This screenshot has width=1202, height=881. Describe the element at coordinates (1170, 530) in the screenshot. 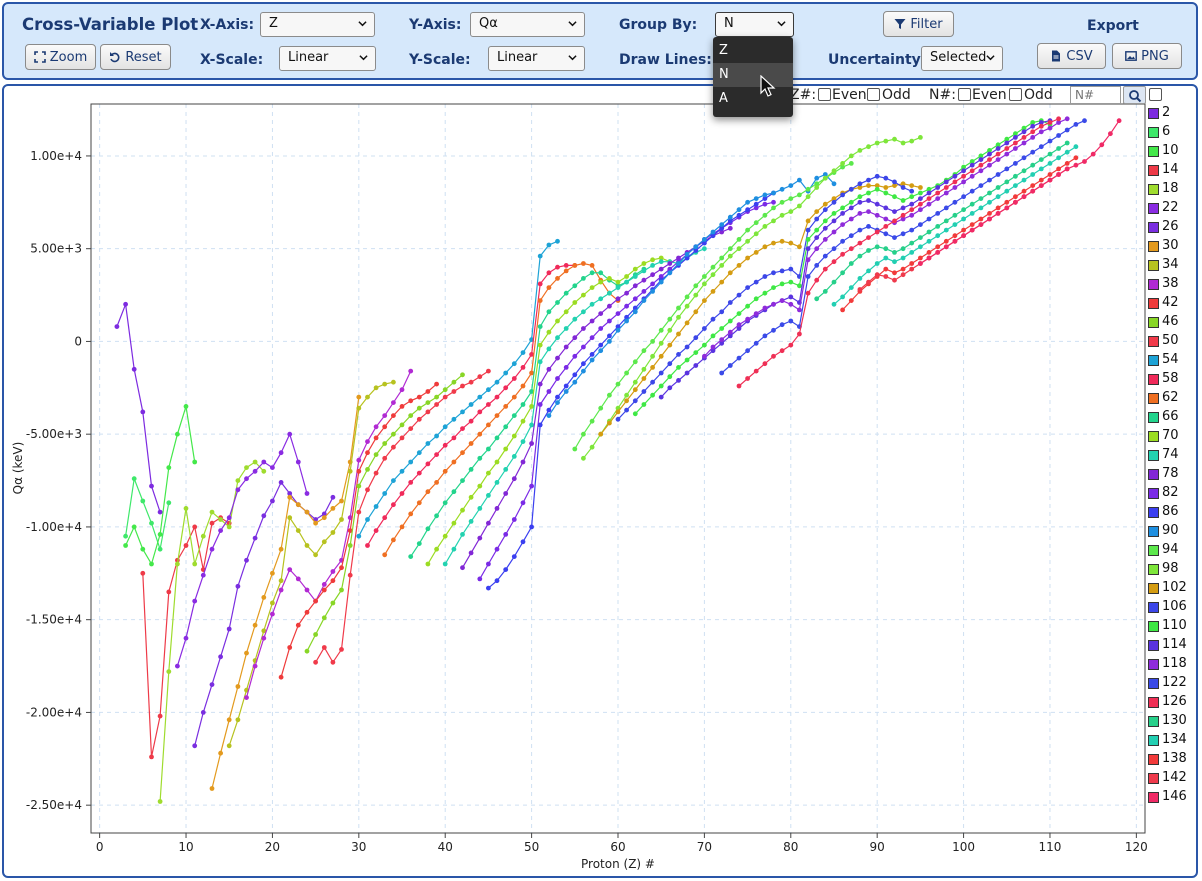

I see `legend-label: 90` at that location.